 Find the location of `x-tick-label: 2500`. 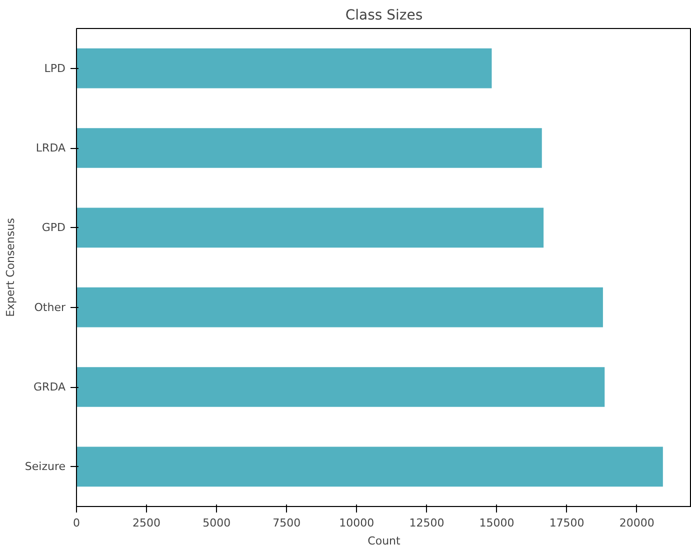

x-tick-label: 2500 is located at coordinates (146, 523).